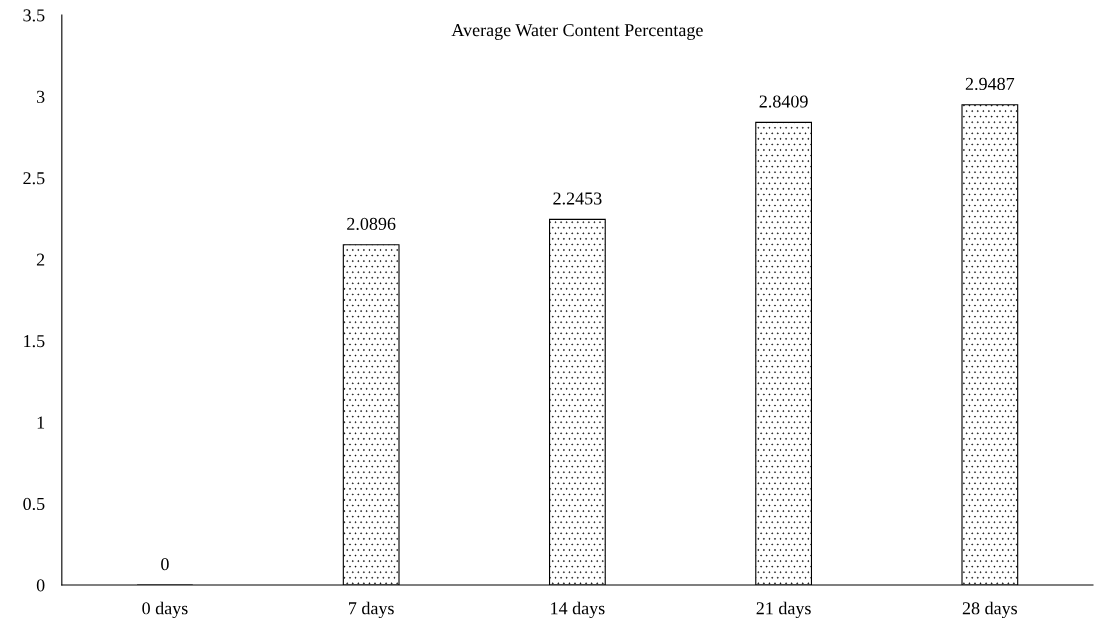 The height and width of the screenshot is (625, 1104). What do you see at coordinates (990, 84) in the screenshot?
I see `data-label: 2.9487` at bounding box center [990, 84].